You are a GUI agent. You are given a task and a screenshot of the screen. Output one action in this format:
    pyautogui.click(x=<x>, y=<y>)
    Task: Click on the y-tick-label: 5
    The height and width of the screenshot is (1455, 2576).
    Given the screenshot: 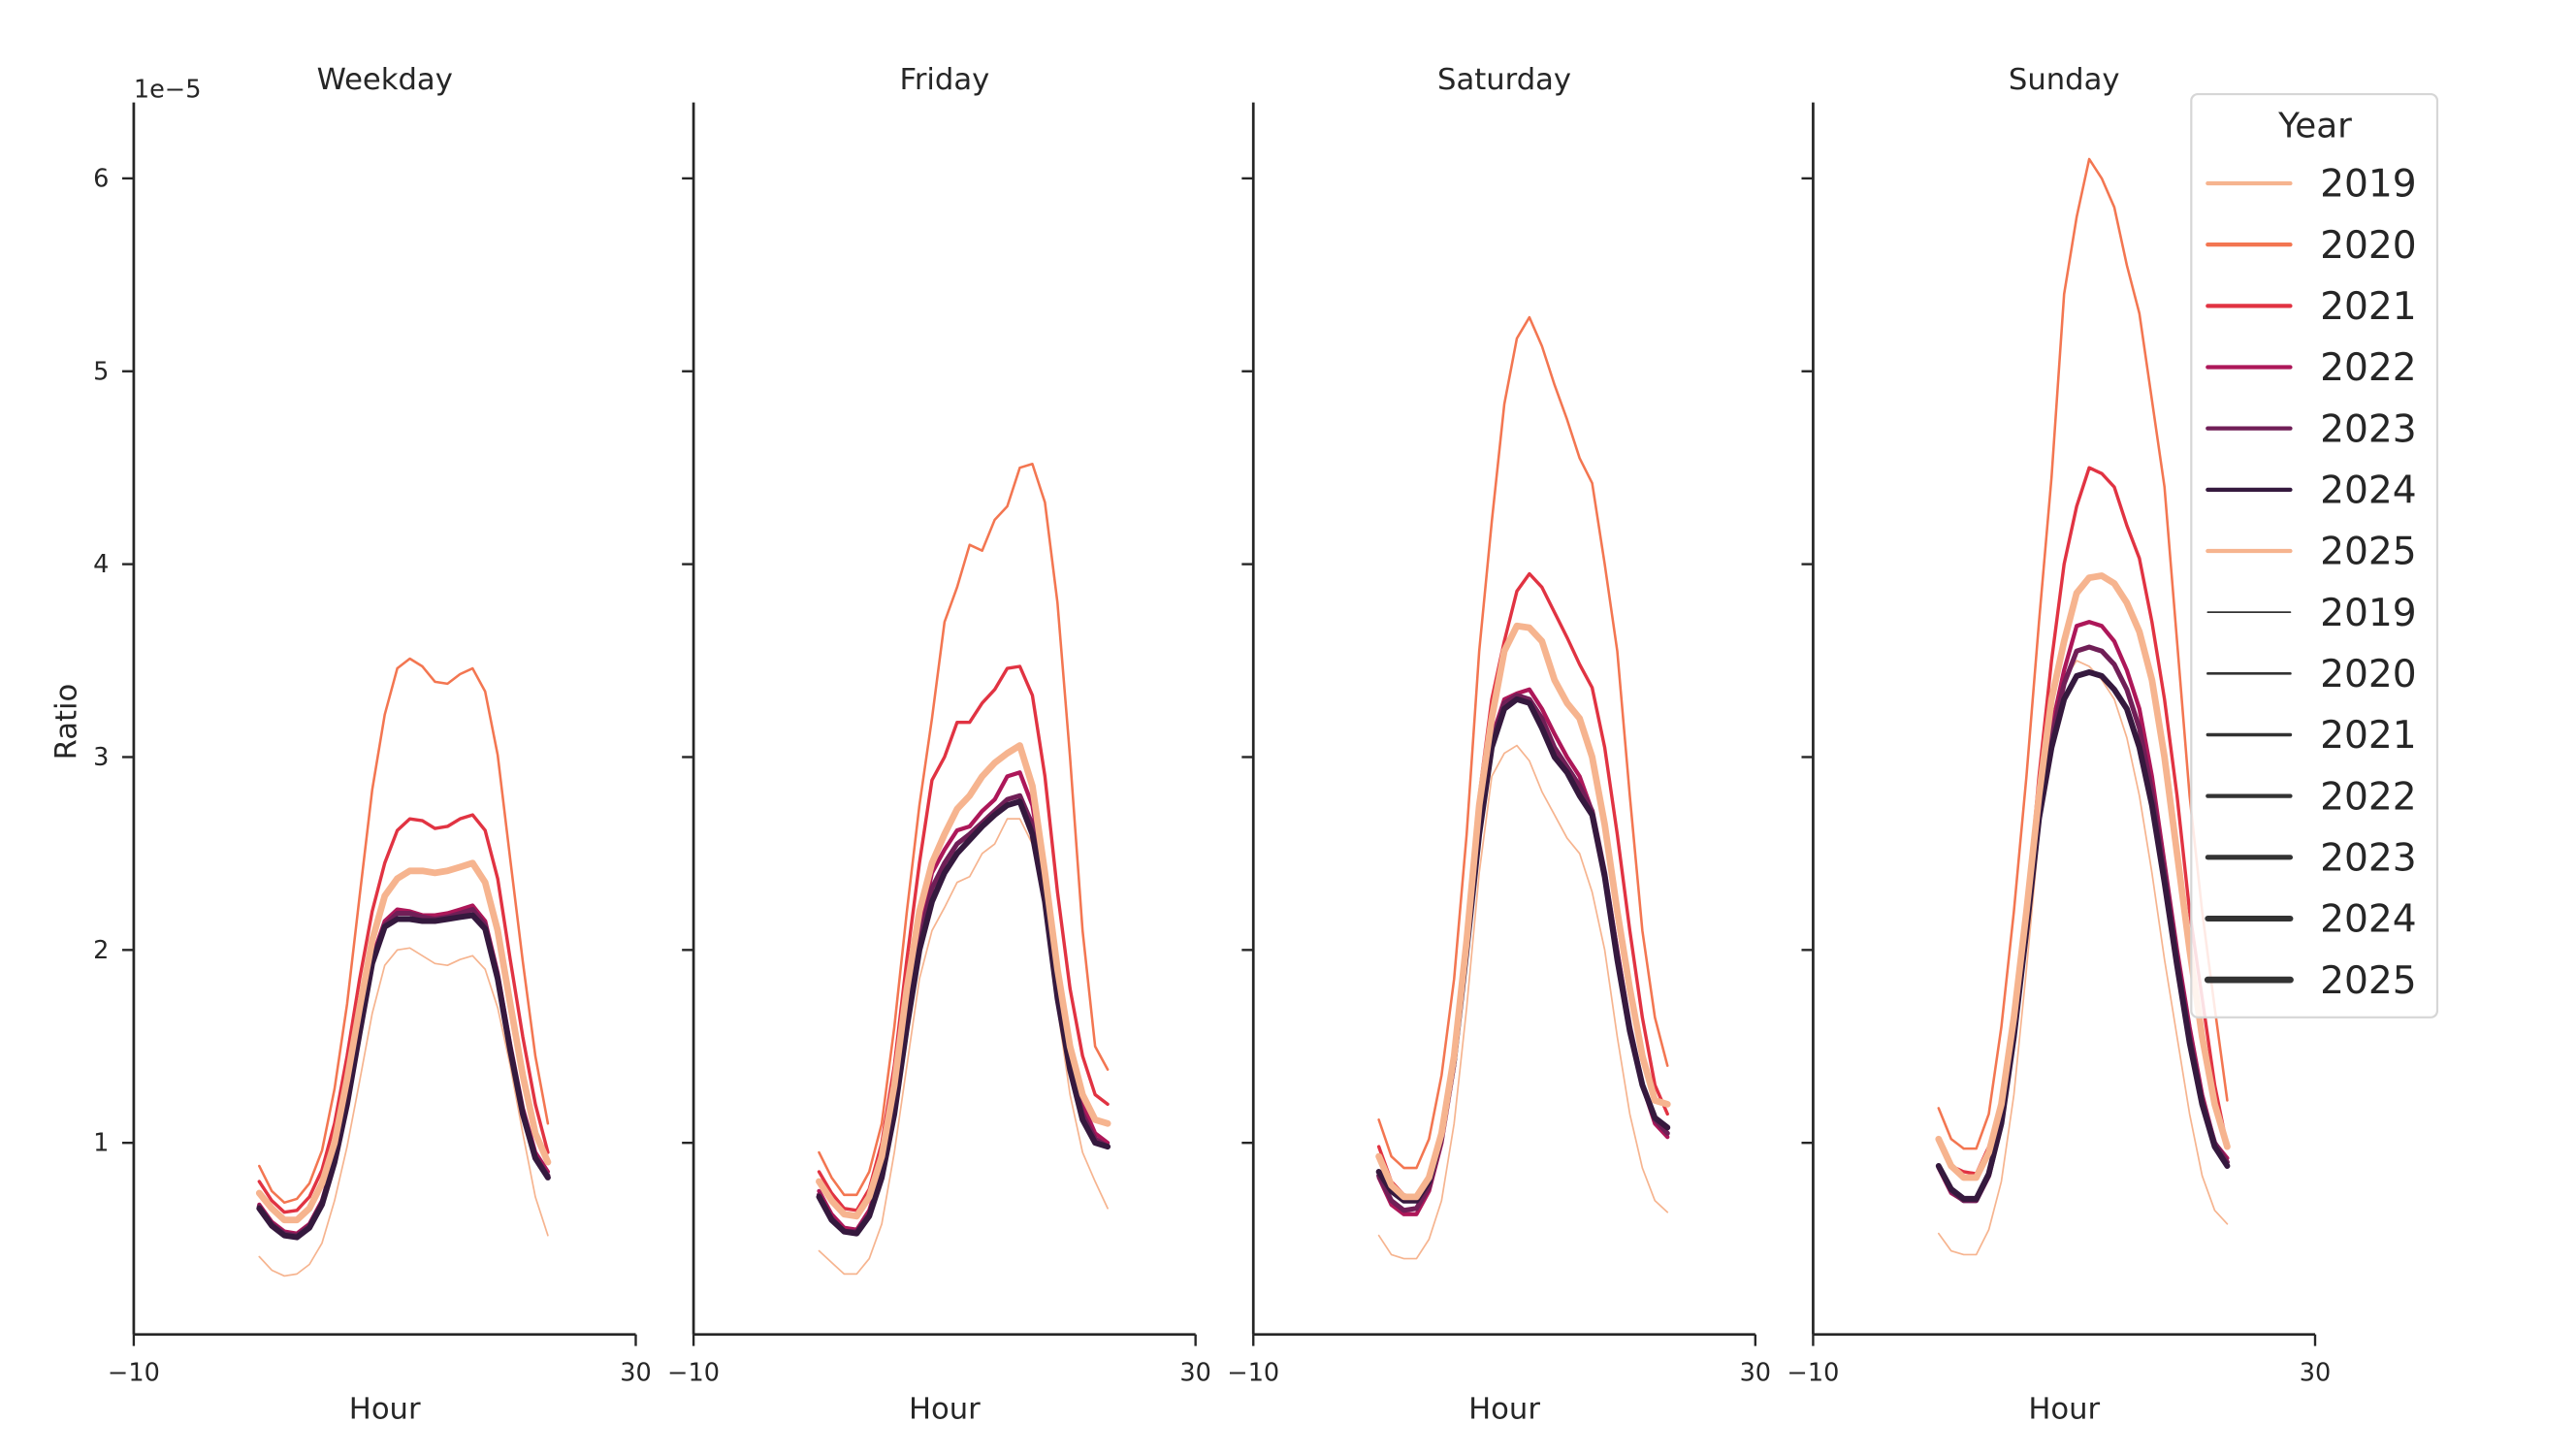 What is the action you would take?
    pyautogui.click(x=101, y=371)
    